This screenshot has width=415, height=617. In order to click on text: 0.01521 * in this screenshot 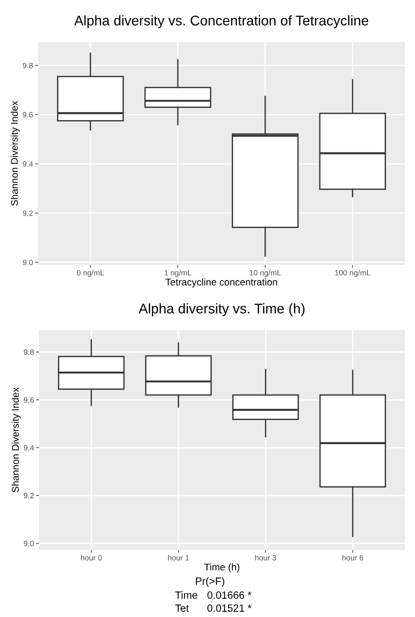, I will do `click(229, 608)`.